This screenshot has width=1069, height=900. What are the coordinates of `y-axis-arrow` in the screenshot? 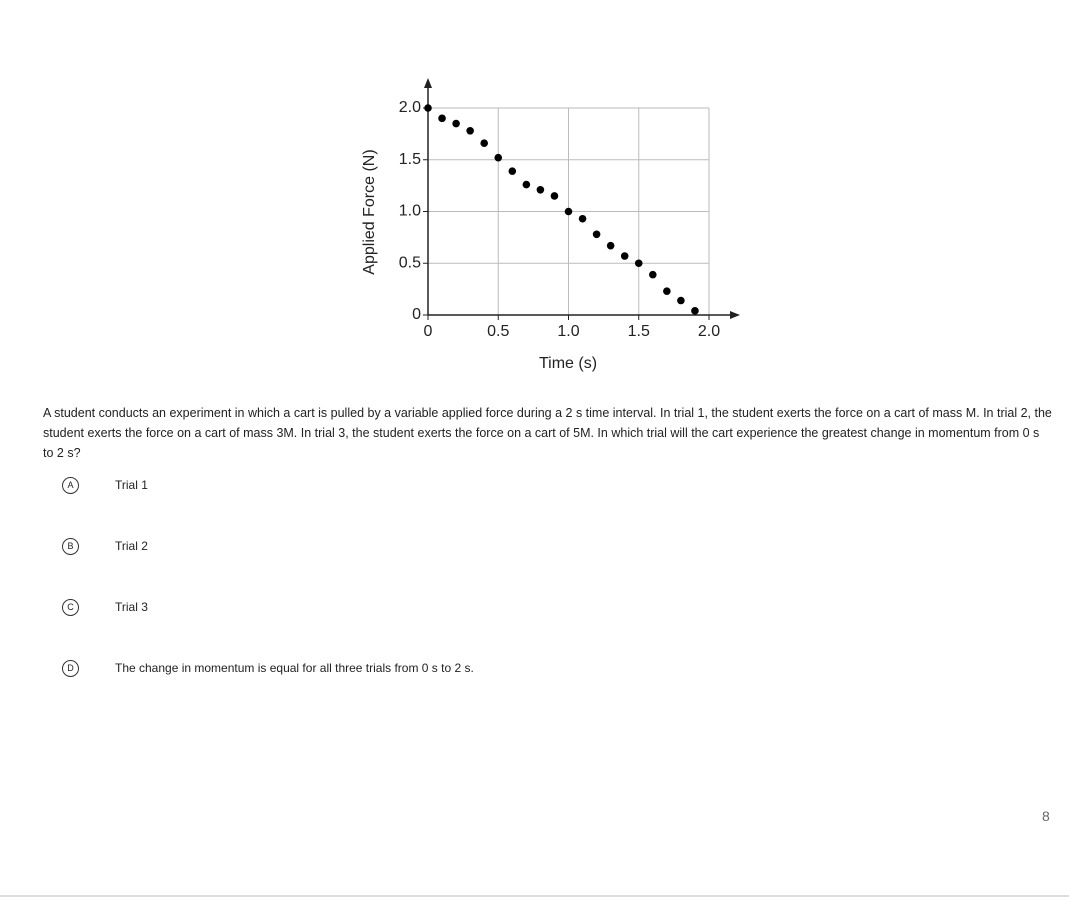 It's located at (428, 83).